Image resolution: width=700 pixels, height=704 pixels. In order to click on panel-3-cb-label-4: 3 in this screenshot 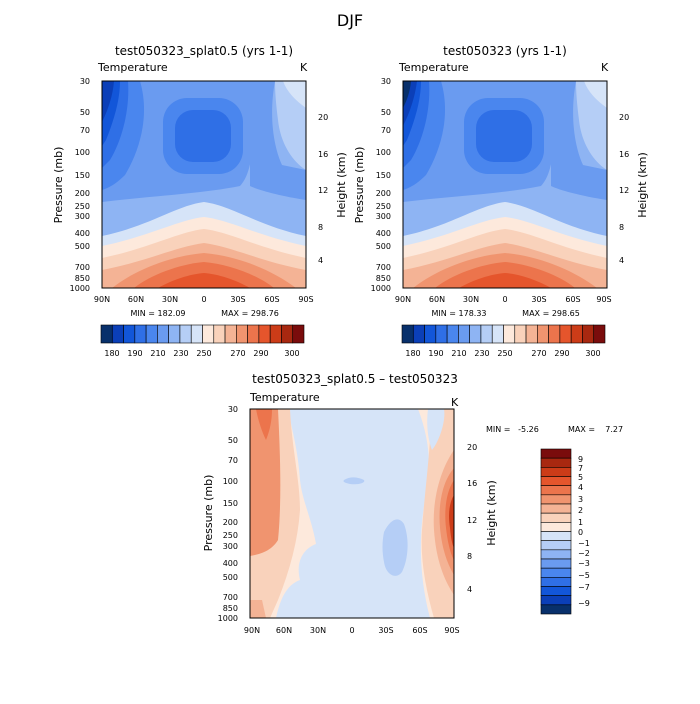, I will do `click(580, 499)`.